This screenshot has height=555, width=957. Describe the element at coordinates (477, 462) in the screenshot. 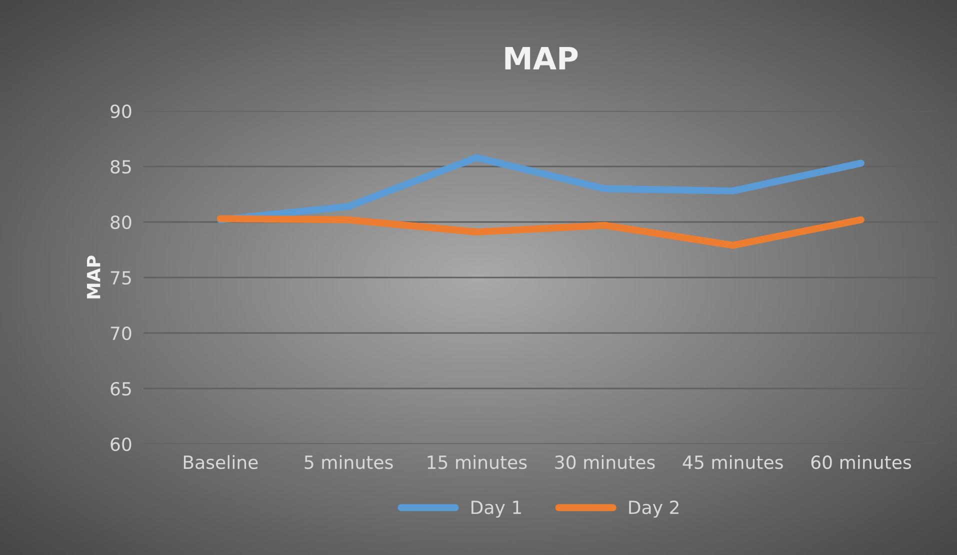

I see `x-tick-label: 15 minutes` at that location.